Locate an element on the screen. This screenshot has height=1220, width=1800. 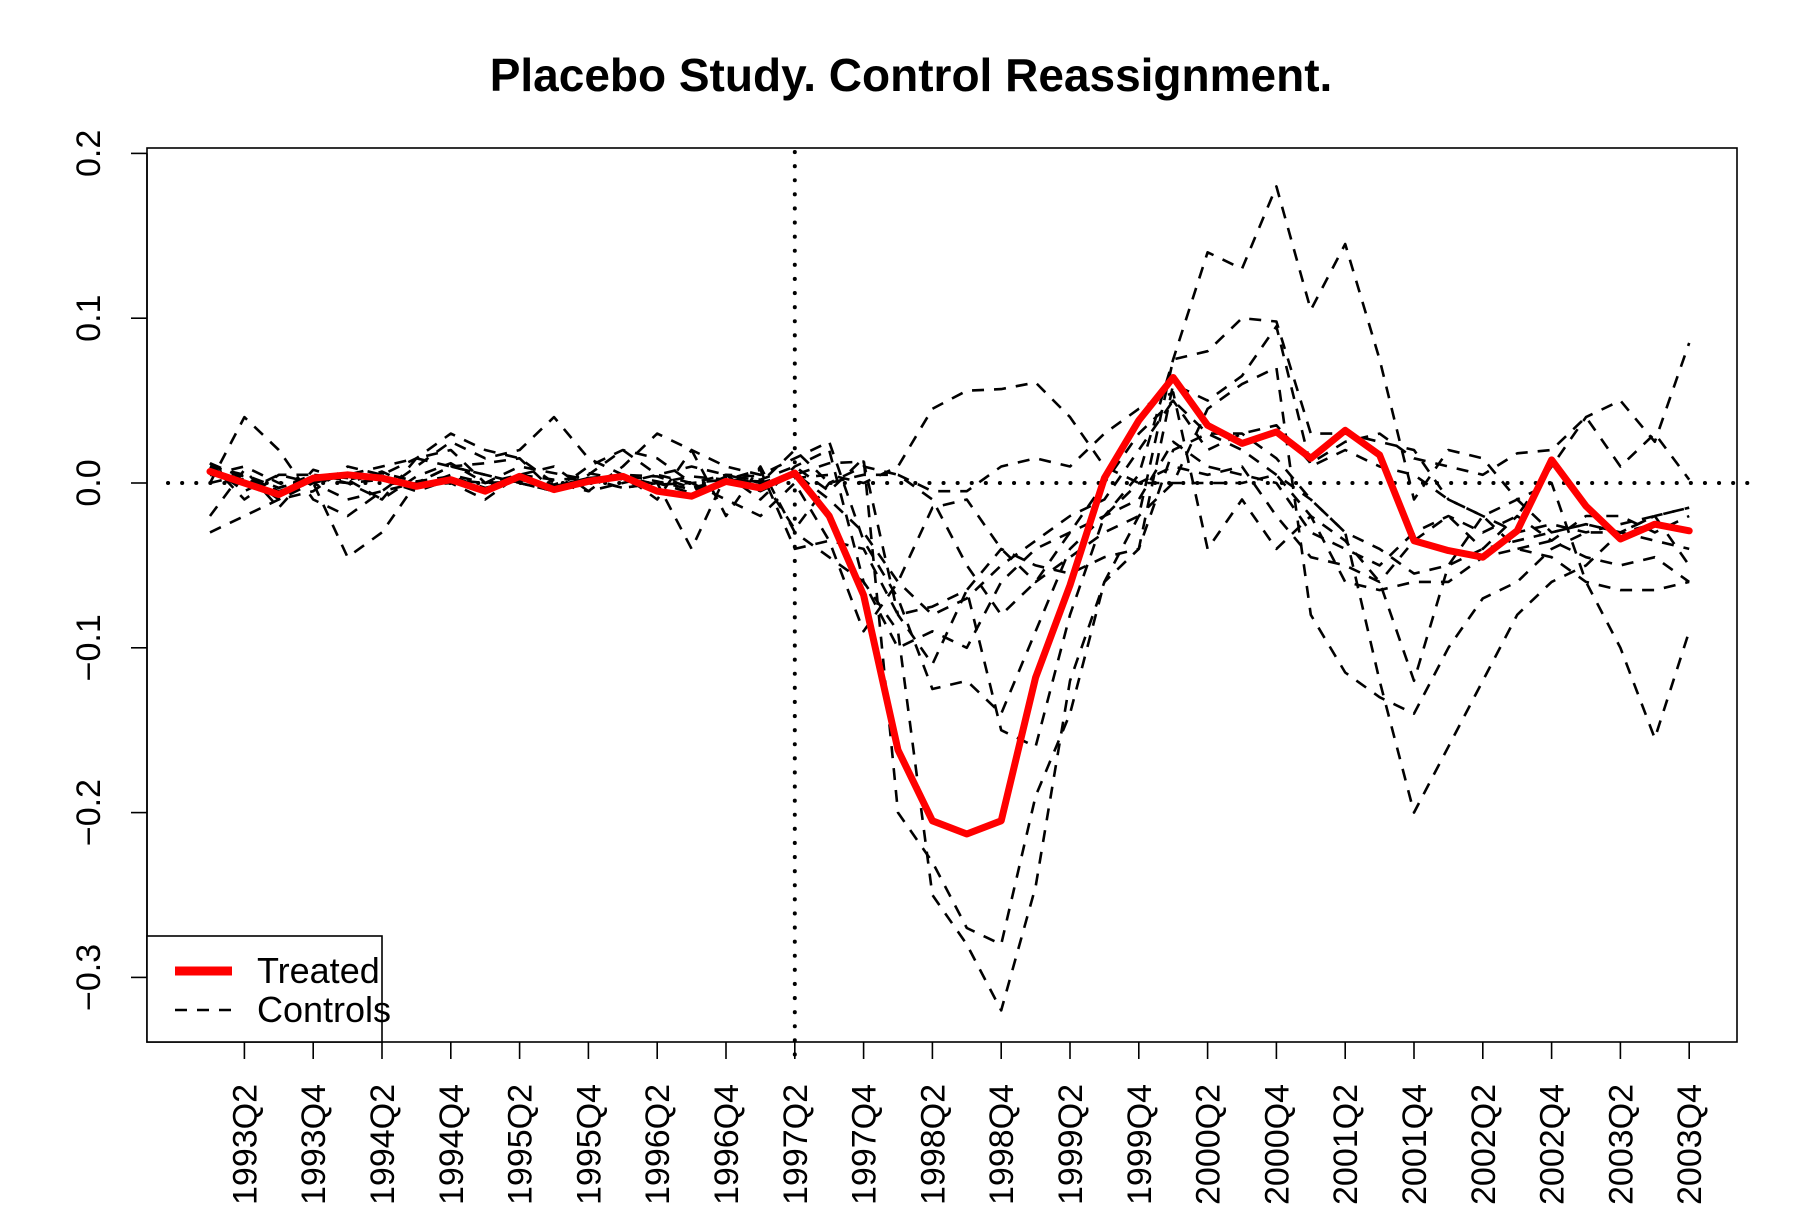
y-tick-label: 0.0 is located at coordinates (89, 482).